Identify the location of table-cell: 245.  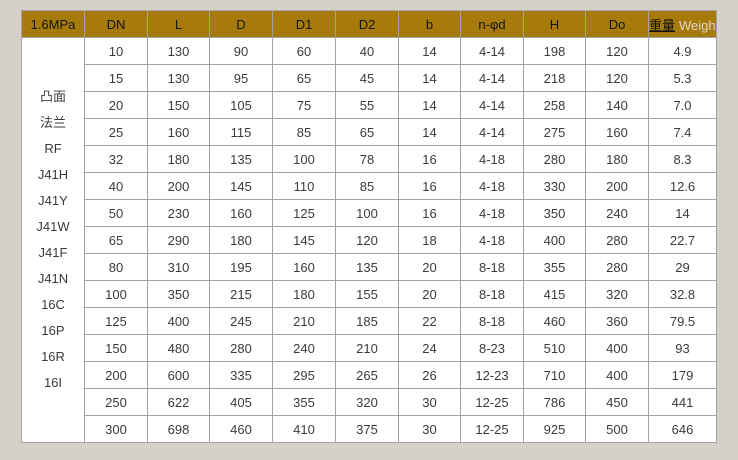
(241, 321).